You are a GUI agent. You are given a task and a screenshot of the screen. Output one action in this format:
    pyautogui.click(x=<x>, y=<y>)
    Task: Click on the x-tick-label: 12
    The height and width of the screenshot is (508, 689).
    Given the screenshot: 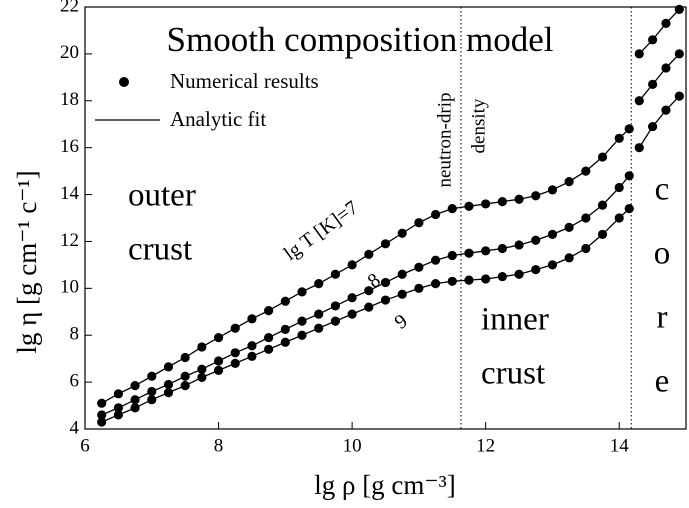 What is the action you would take?
    pyautogui.click(x=485, y=445)
    